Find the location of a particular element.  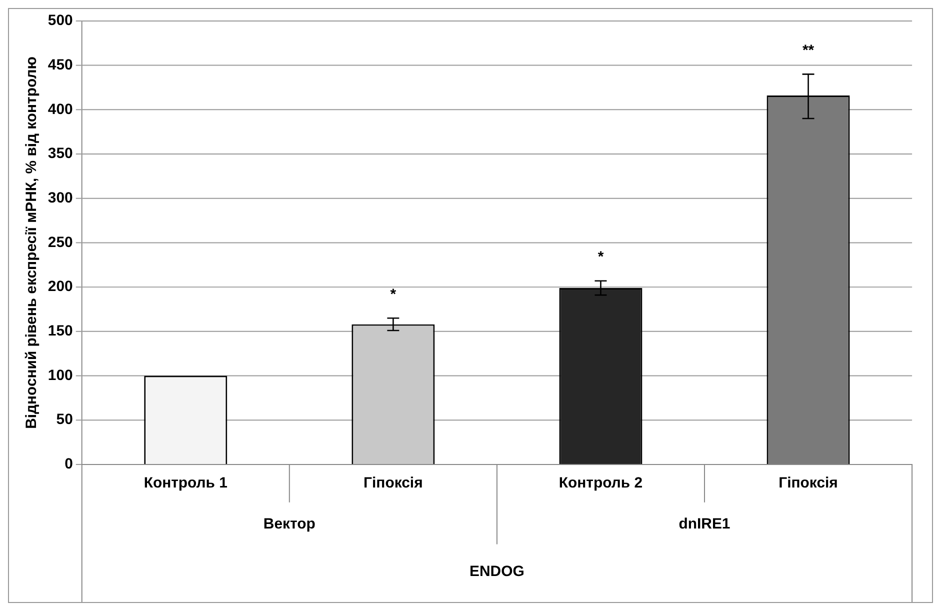

text: Вектор is located at coordinates (289, 523).